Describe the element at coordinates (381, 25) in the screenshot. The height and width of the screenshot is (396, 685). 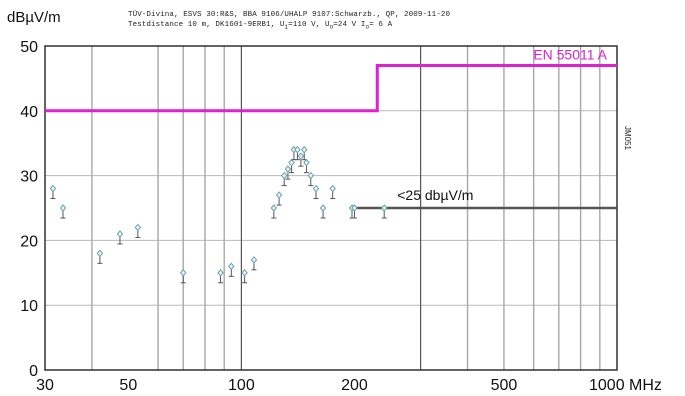
I see `header-part: = 6 A` at that location.